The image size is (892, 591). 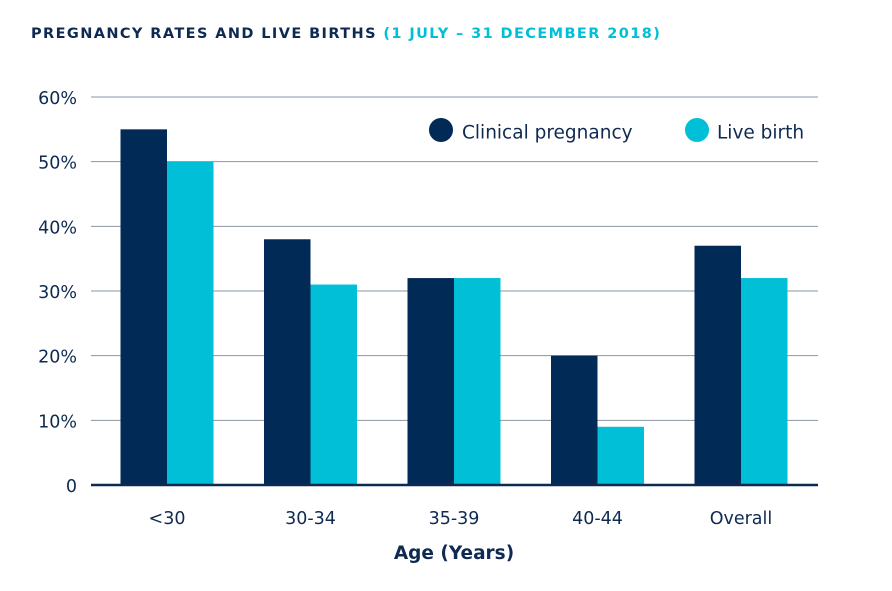 I want to click on legend: Clinical pregnancy Live birth, so click(x=616, y=131).